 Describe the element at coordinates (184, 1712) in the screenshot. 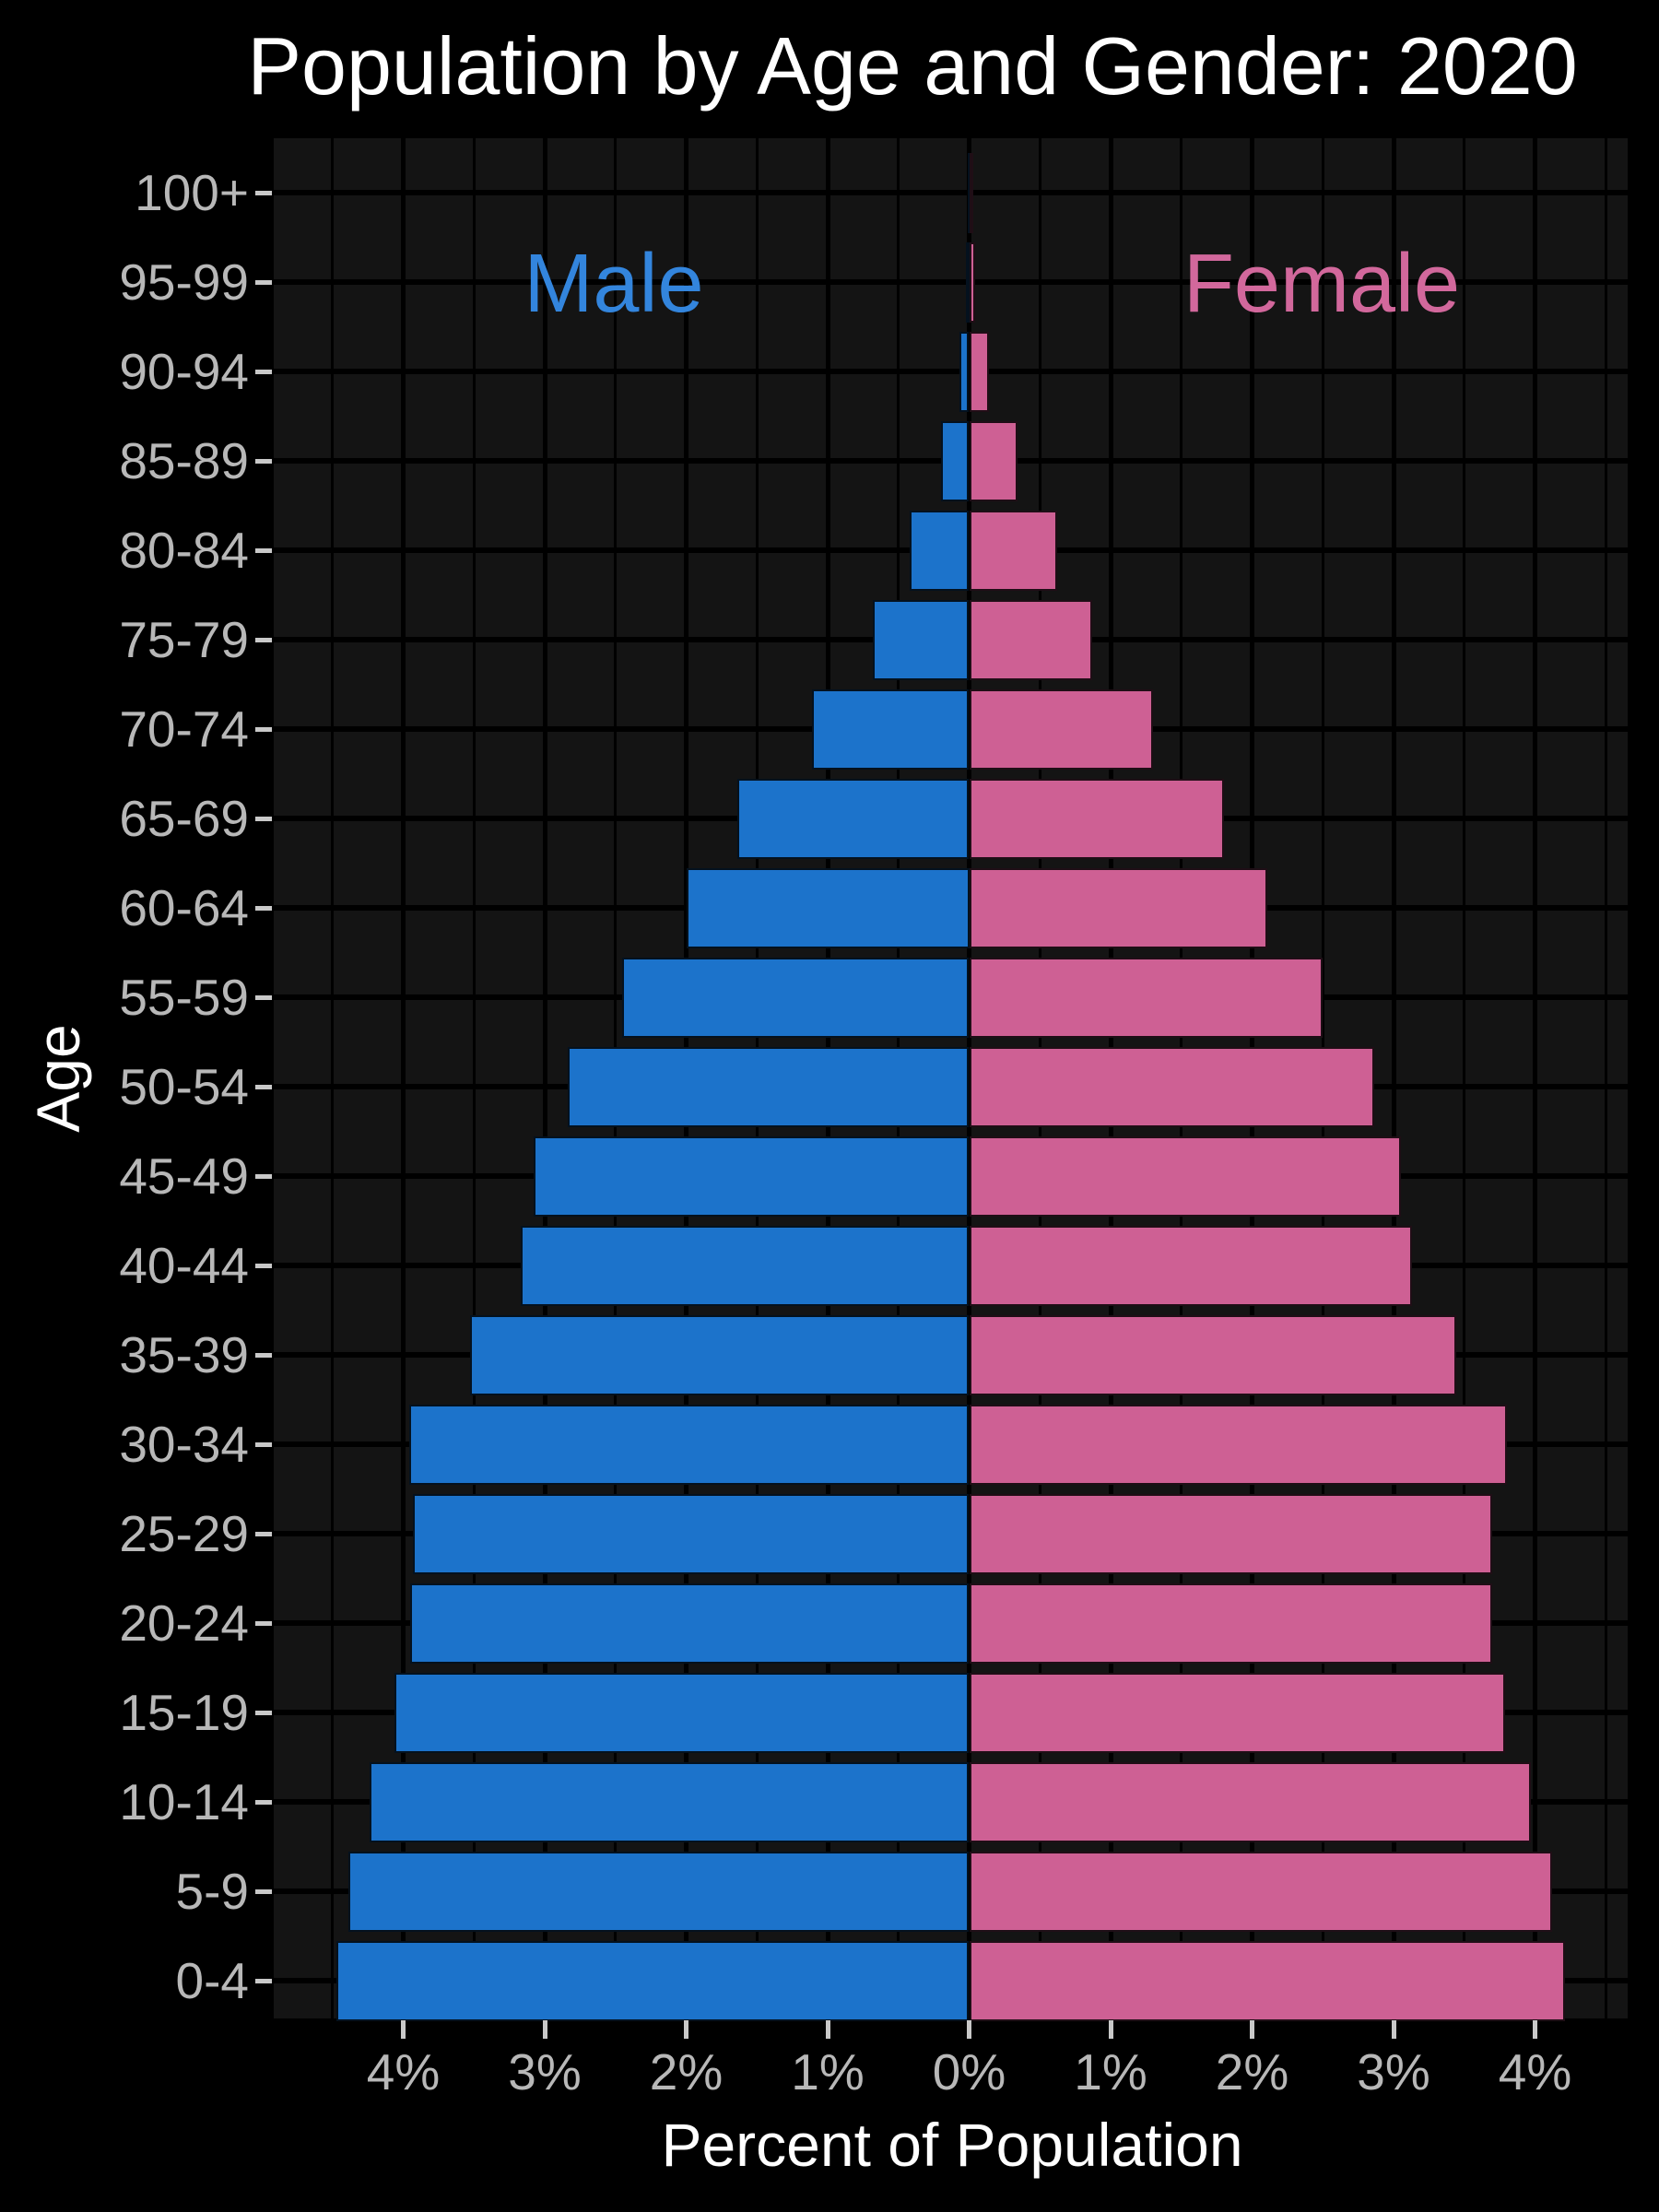

I see `y-tick-label-15-19: 15-19` at that location.